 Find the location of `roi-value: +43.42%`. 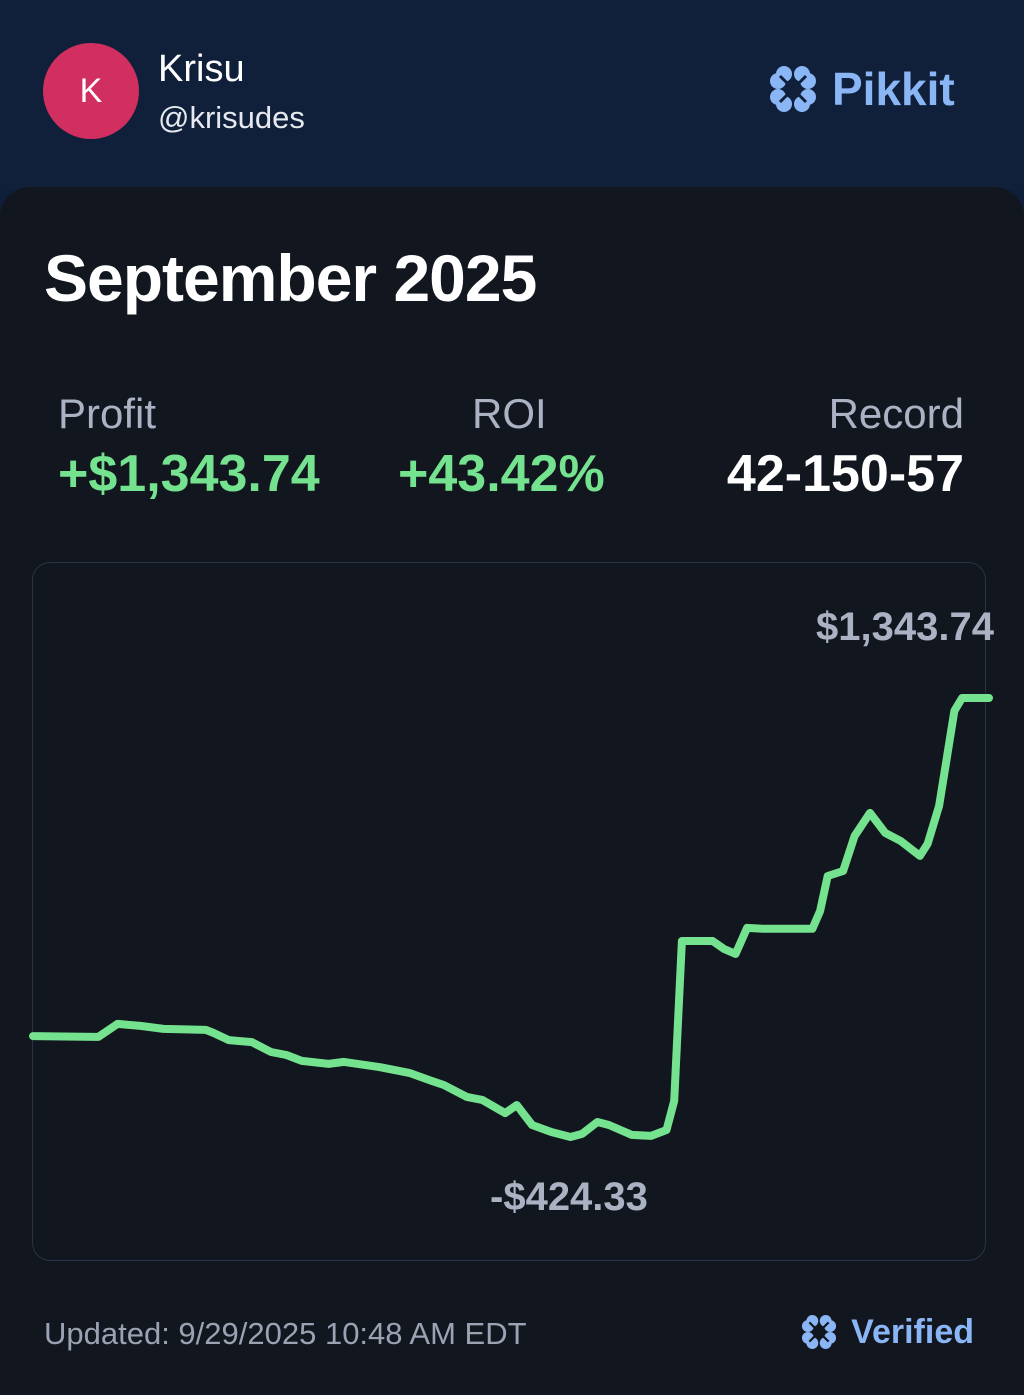

roi-value: +43.42% is located at coordinates (501, 474).